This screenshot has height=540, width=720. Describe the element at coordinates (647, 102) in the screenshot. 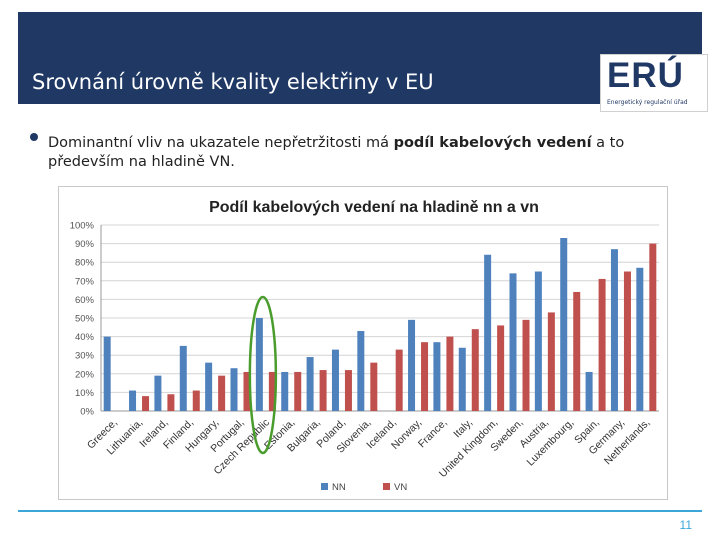

I see `logo-subtitle: Energetický regulační úřad` at that location.